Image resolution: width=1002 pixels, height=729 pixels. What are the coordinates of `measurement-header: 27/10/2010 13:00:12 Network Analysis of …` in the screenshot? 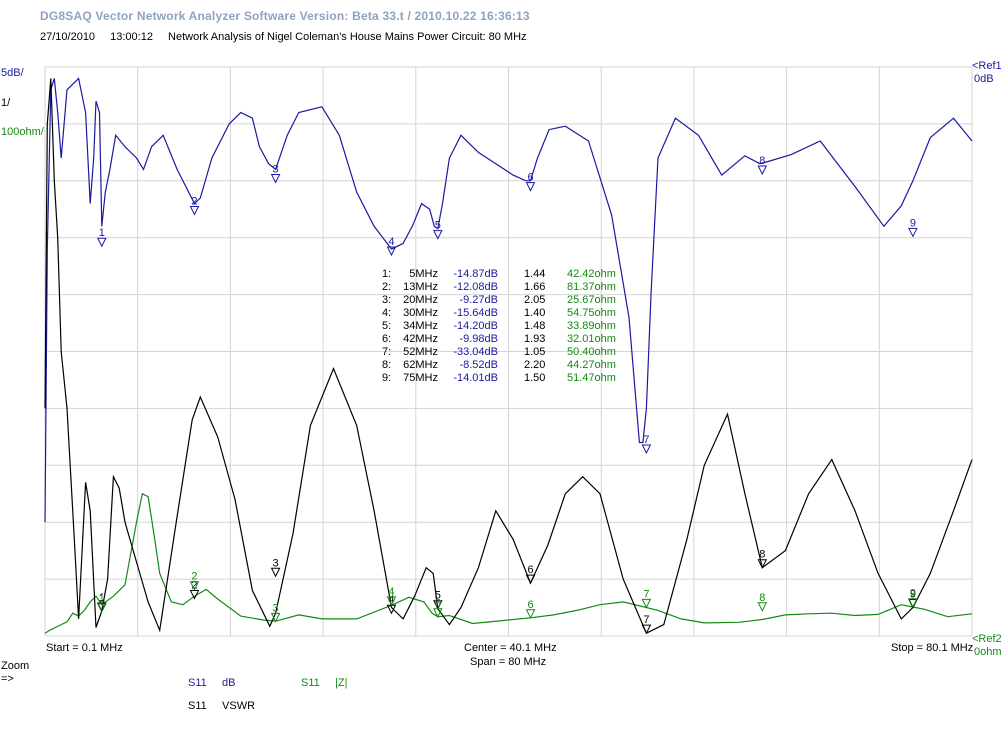 It's located at (289, 37).